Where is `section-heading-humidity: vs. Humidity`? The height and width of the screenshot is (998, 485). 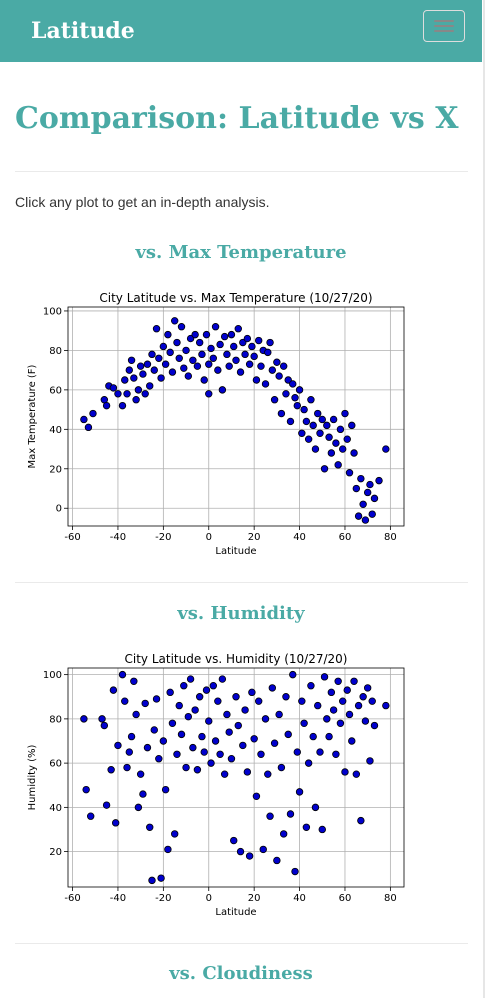 section-heading-humidity: vs. Humidity is located at coordinates (241, 613).